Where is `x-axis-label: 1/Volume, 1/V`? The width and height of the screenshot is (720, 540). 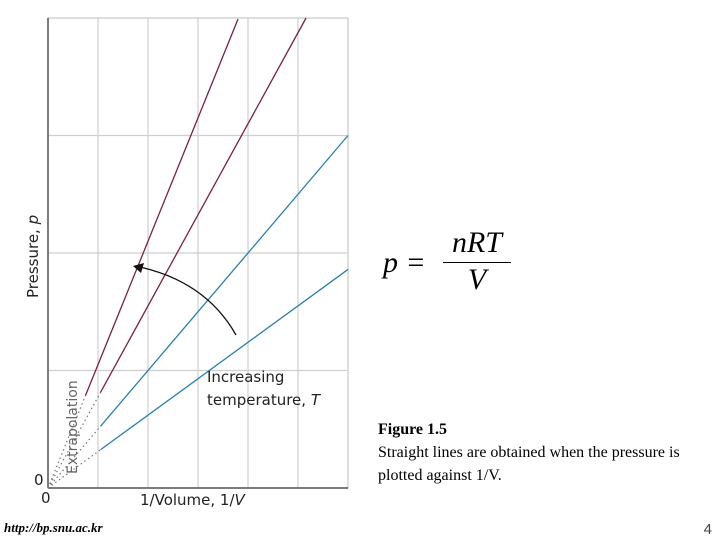 x-axis-label: 1/Volume, 1/V is located at coordinates (193, 500).